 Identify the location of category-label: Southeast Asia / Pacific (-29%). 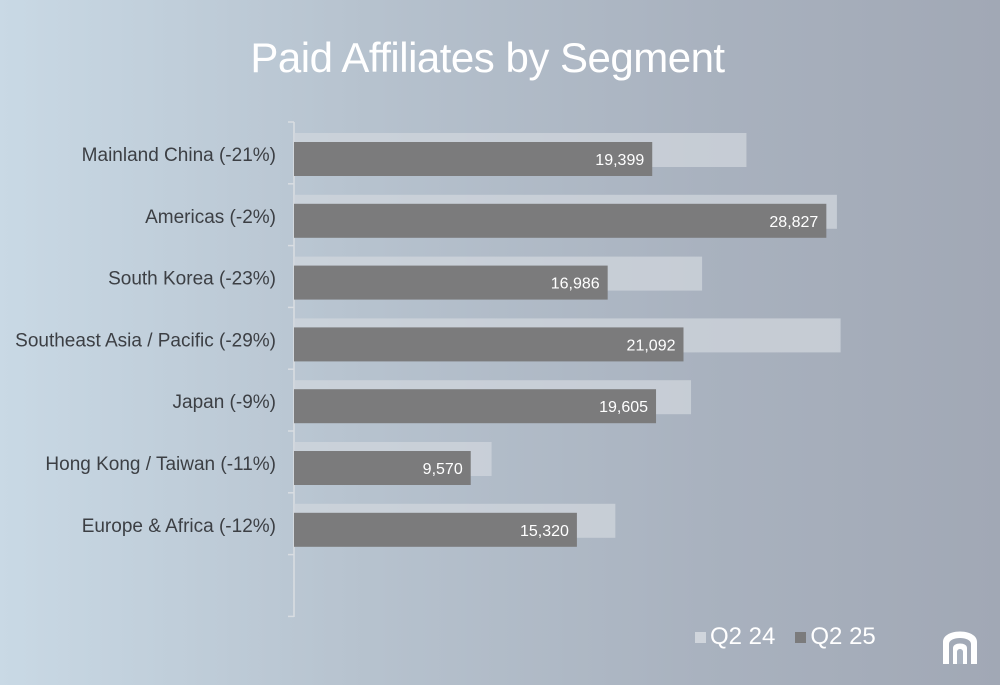
(145, 340).